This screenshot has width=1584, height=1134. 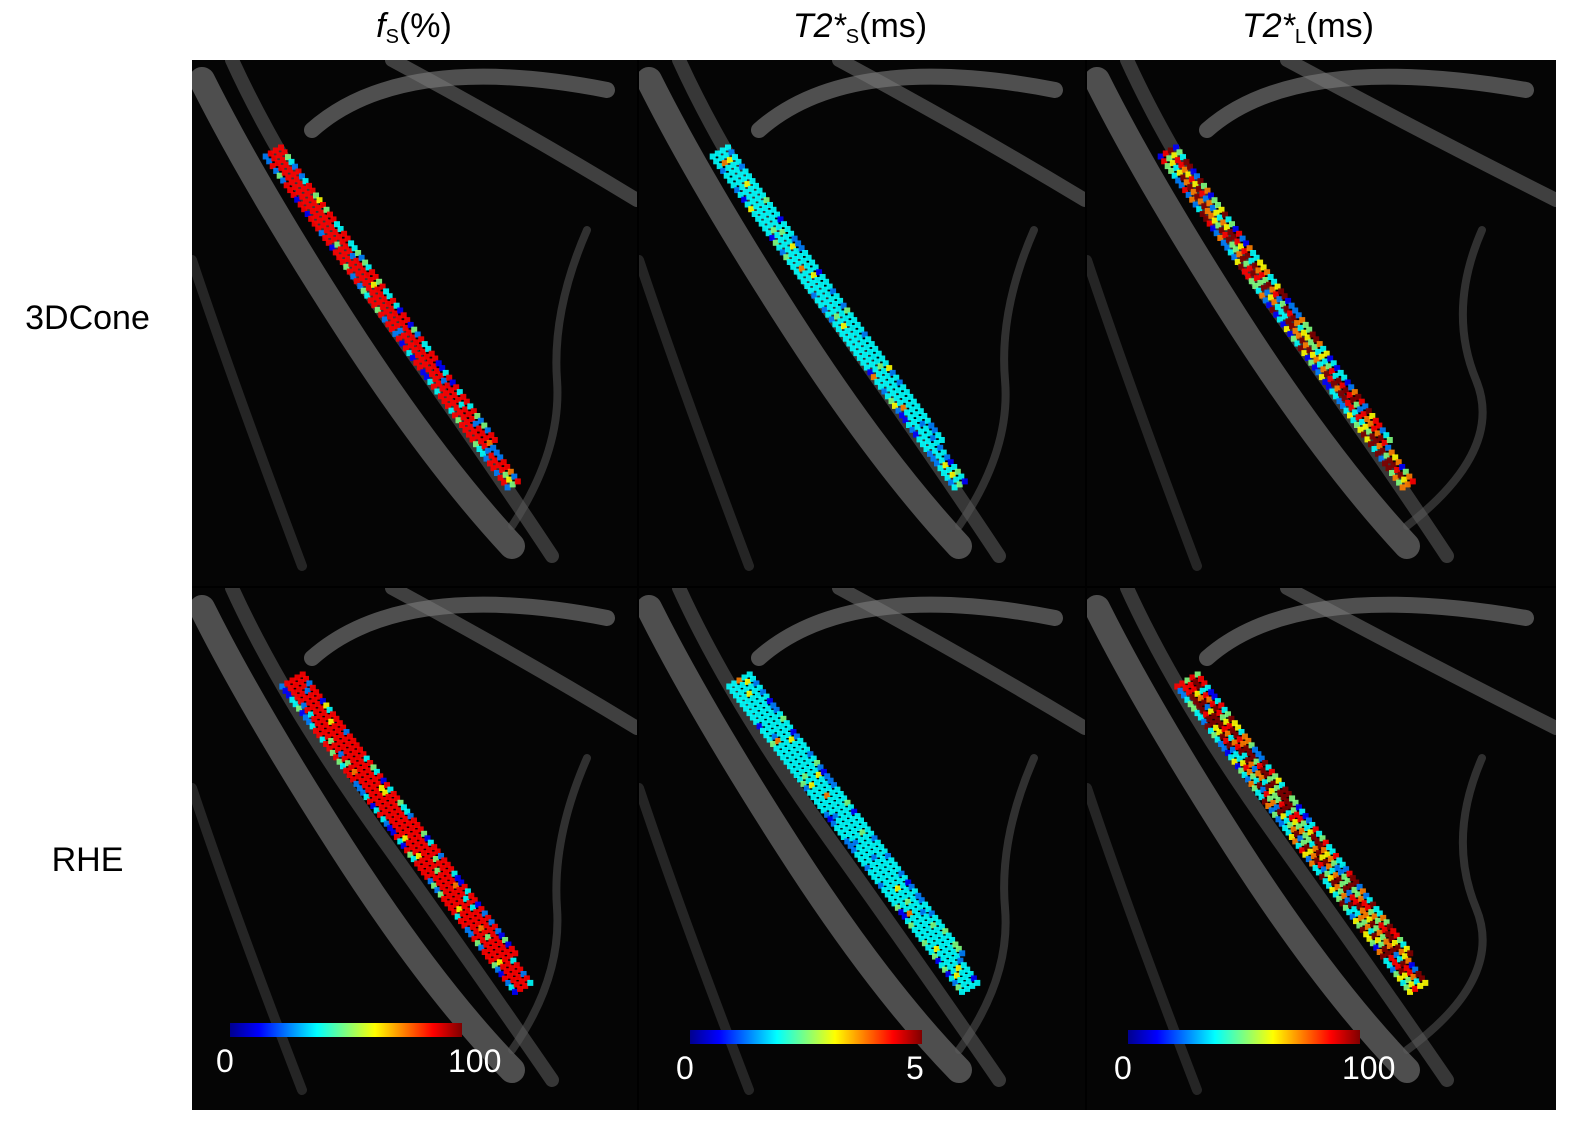 What do you see at coordinates (1307, 27) in the screenshot?
I see `column-title-t2l: T2*L(ms)` at bounding box center [1307, 27].